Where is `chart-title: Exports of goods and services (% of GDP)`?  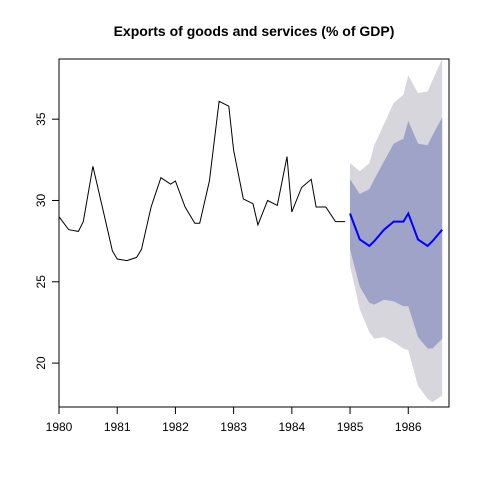
chart-title: Exports of goods and services (% of GDP) is located at coordinates (254, 31).